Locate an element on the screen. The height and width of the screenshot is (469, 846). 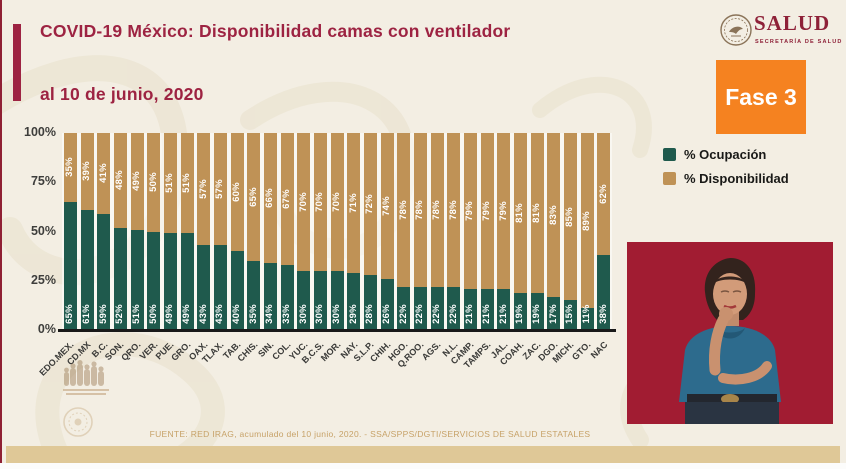
bar-available-value: 85% is located at coordinates (570, 216).